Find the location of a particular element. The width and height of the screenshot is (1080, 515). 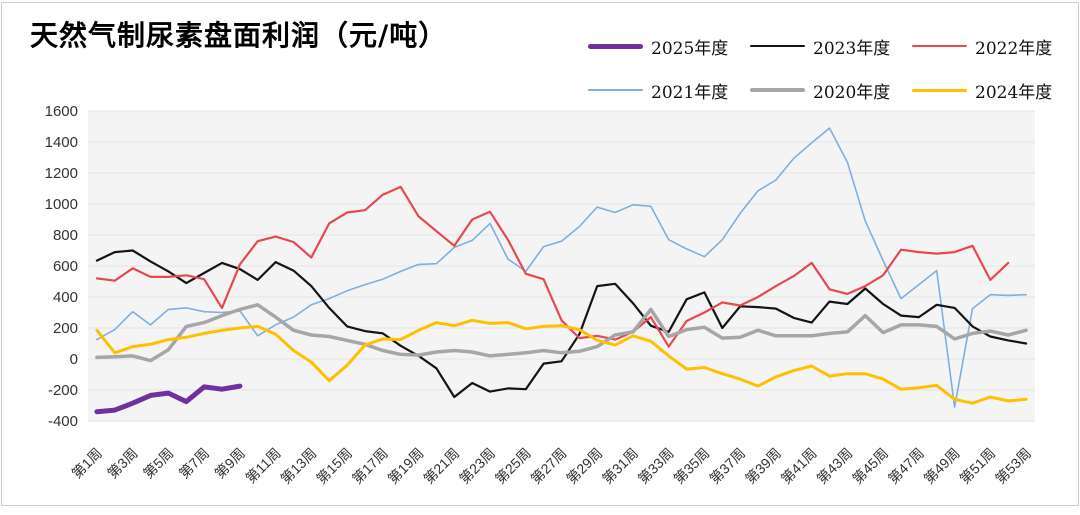

legend-label-2023: 2023年度 is located at coordinates (852, 48).